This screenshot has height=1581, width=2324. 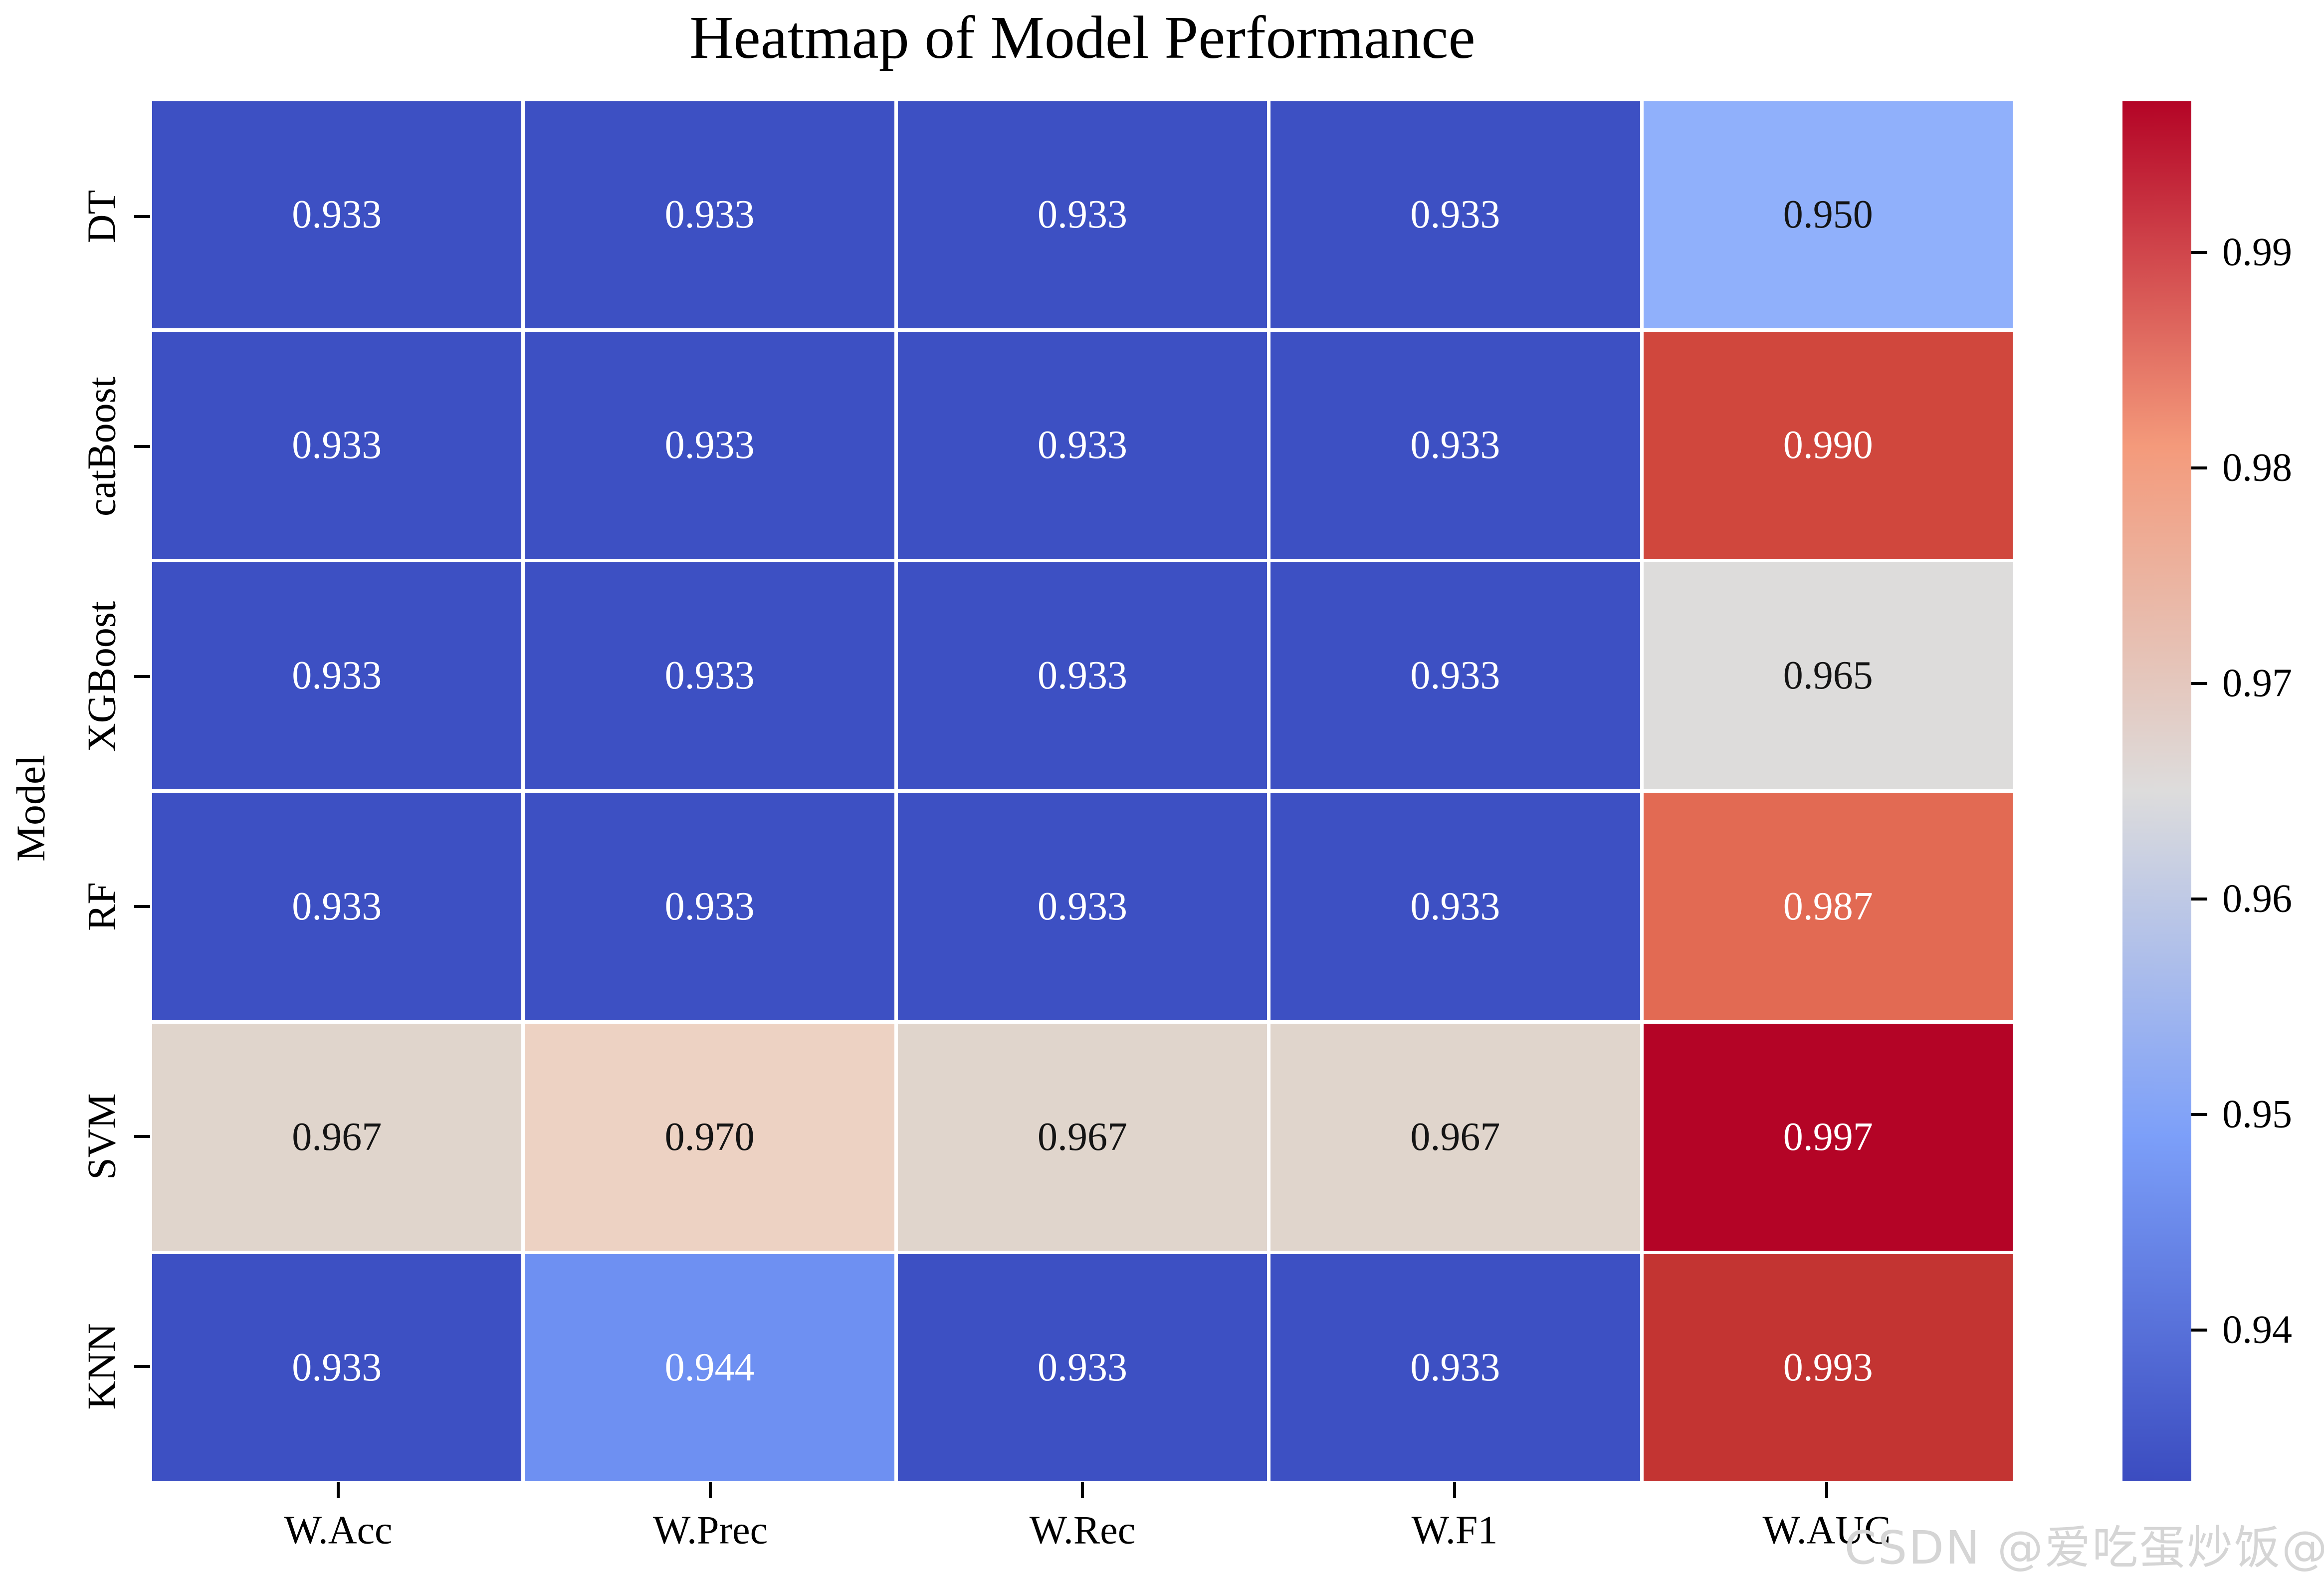 I want to click on chart-title: Heatmap of Model Performance, so click(x=1083, y=38).